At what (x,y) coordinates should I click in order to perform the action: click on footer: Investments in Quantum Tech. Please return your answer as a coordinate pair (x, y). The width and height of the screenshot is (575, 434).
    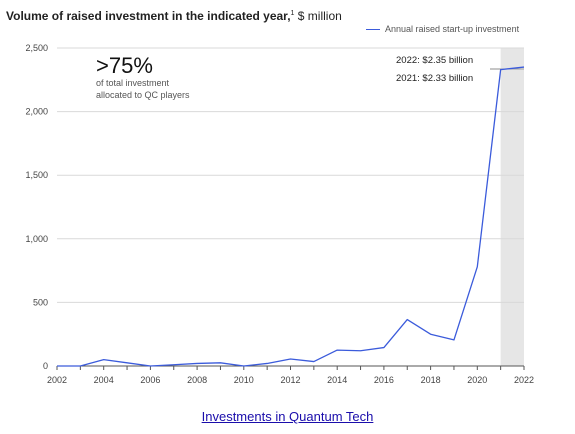
    Looking at the image, I should click on (287, 416).